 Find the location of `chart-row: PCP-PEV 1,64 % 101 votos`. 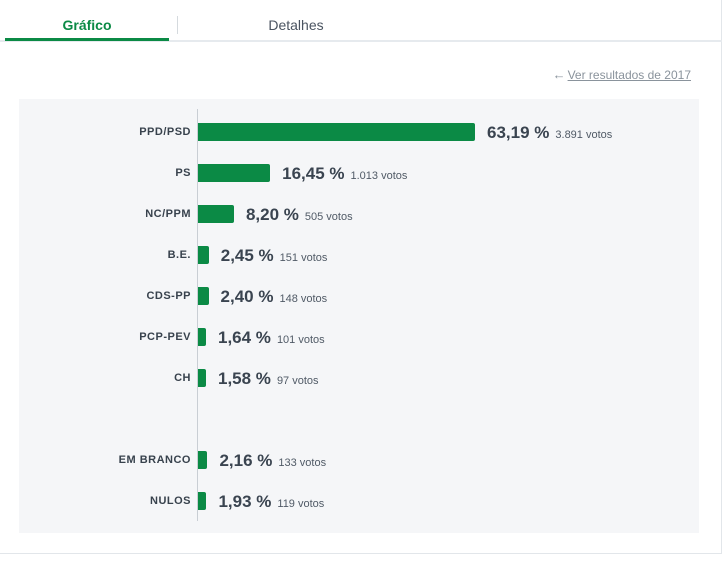

chart-row: PCP-PEV 1,64 % 101 votos is located at coordinates (359, 337).